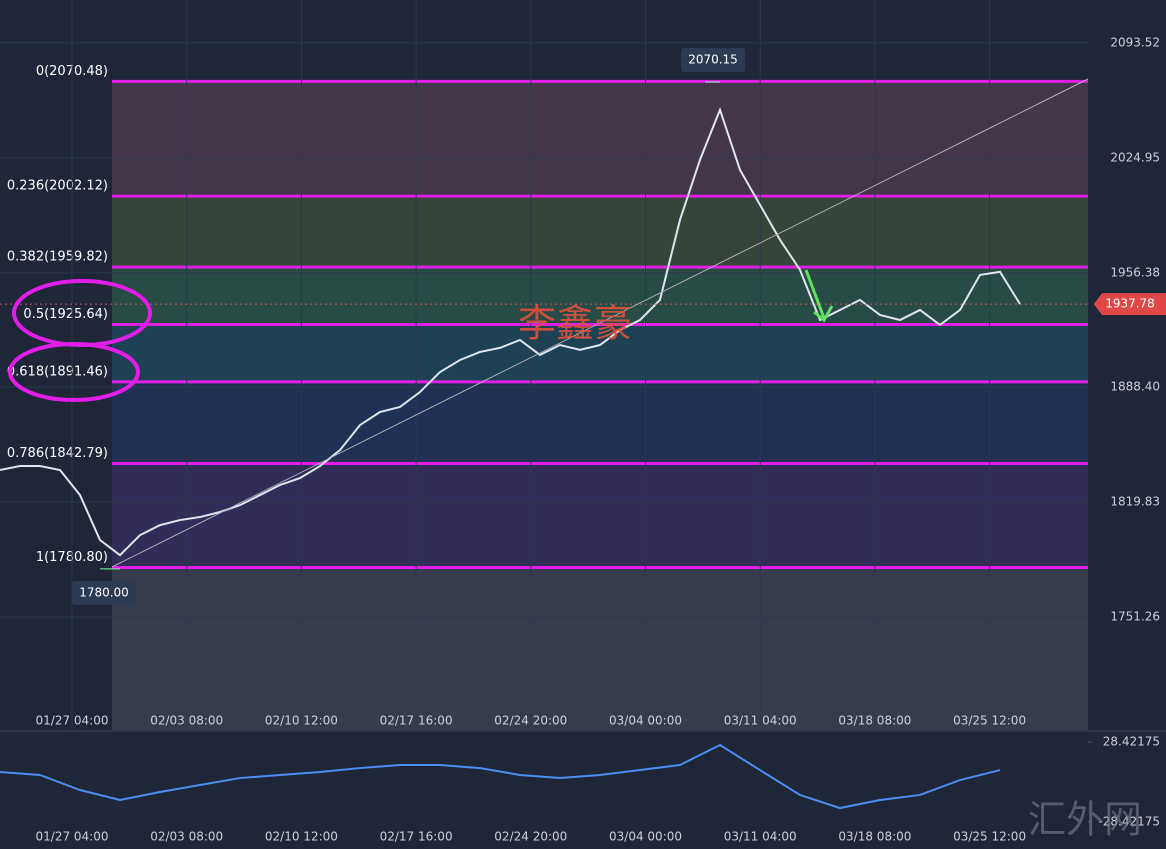  Describe the element at coordinates (57, 186) in the screenshot. I see `fib-label: 0.236(2002.12)` at that location.